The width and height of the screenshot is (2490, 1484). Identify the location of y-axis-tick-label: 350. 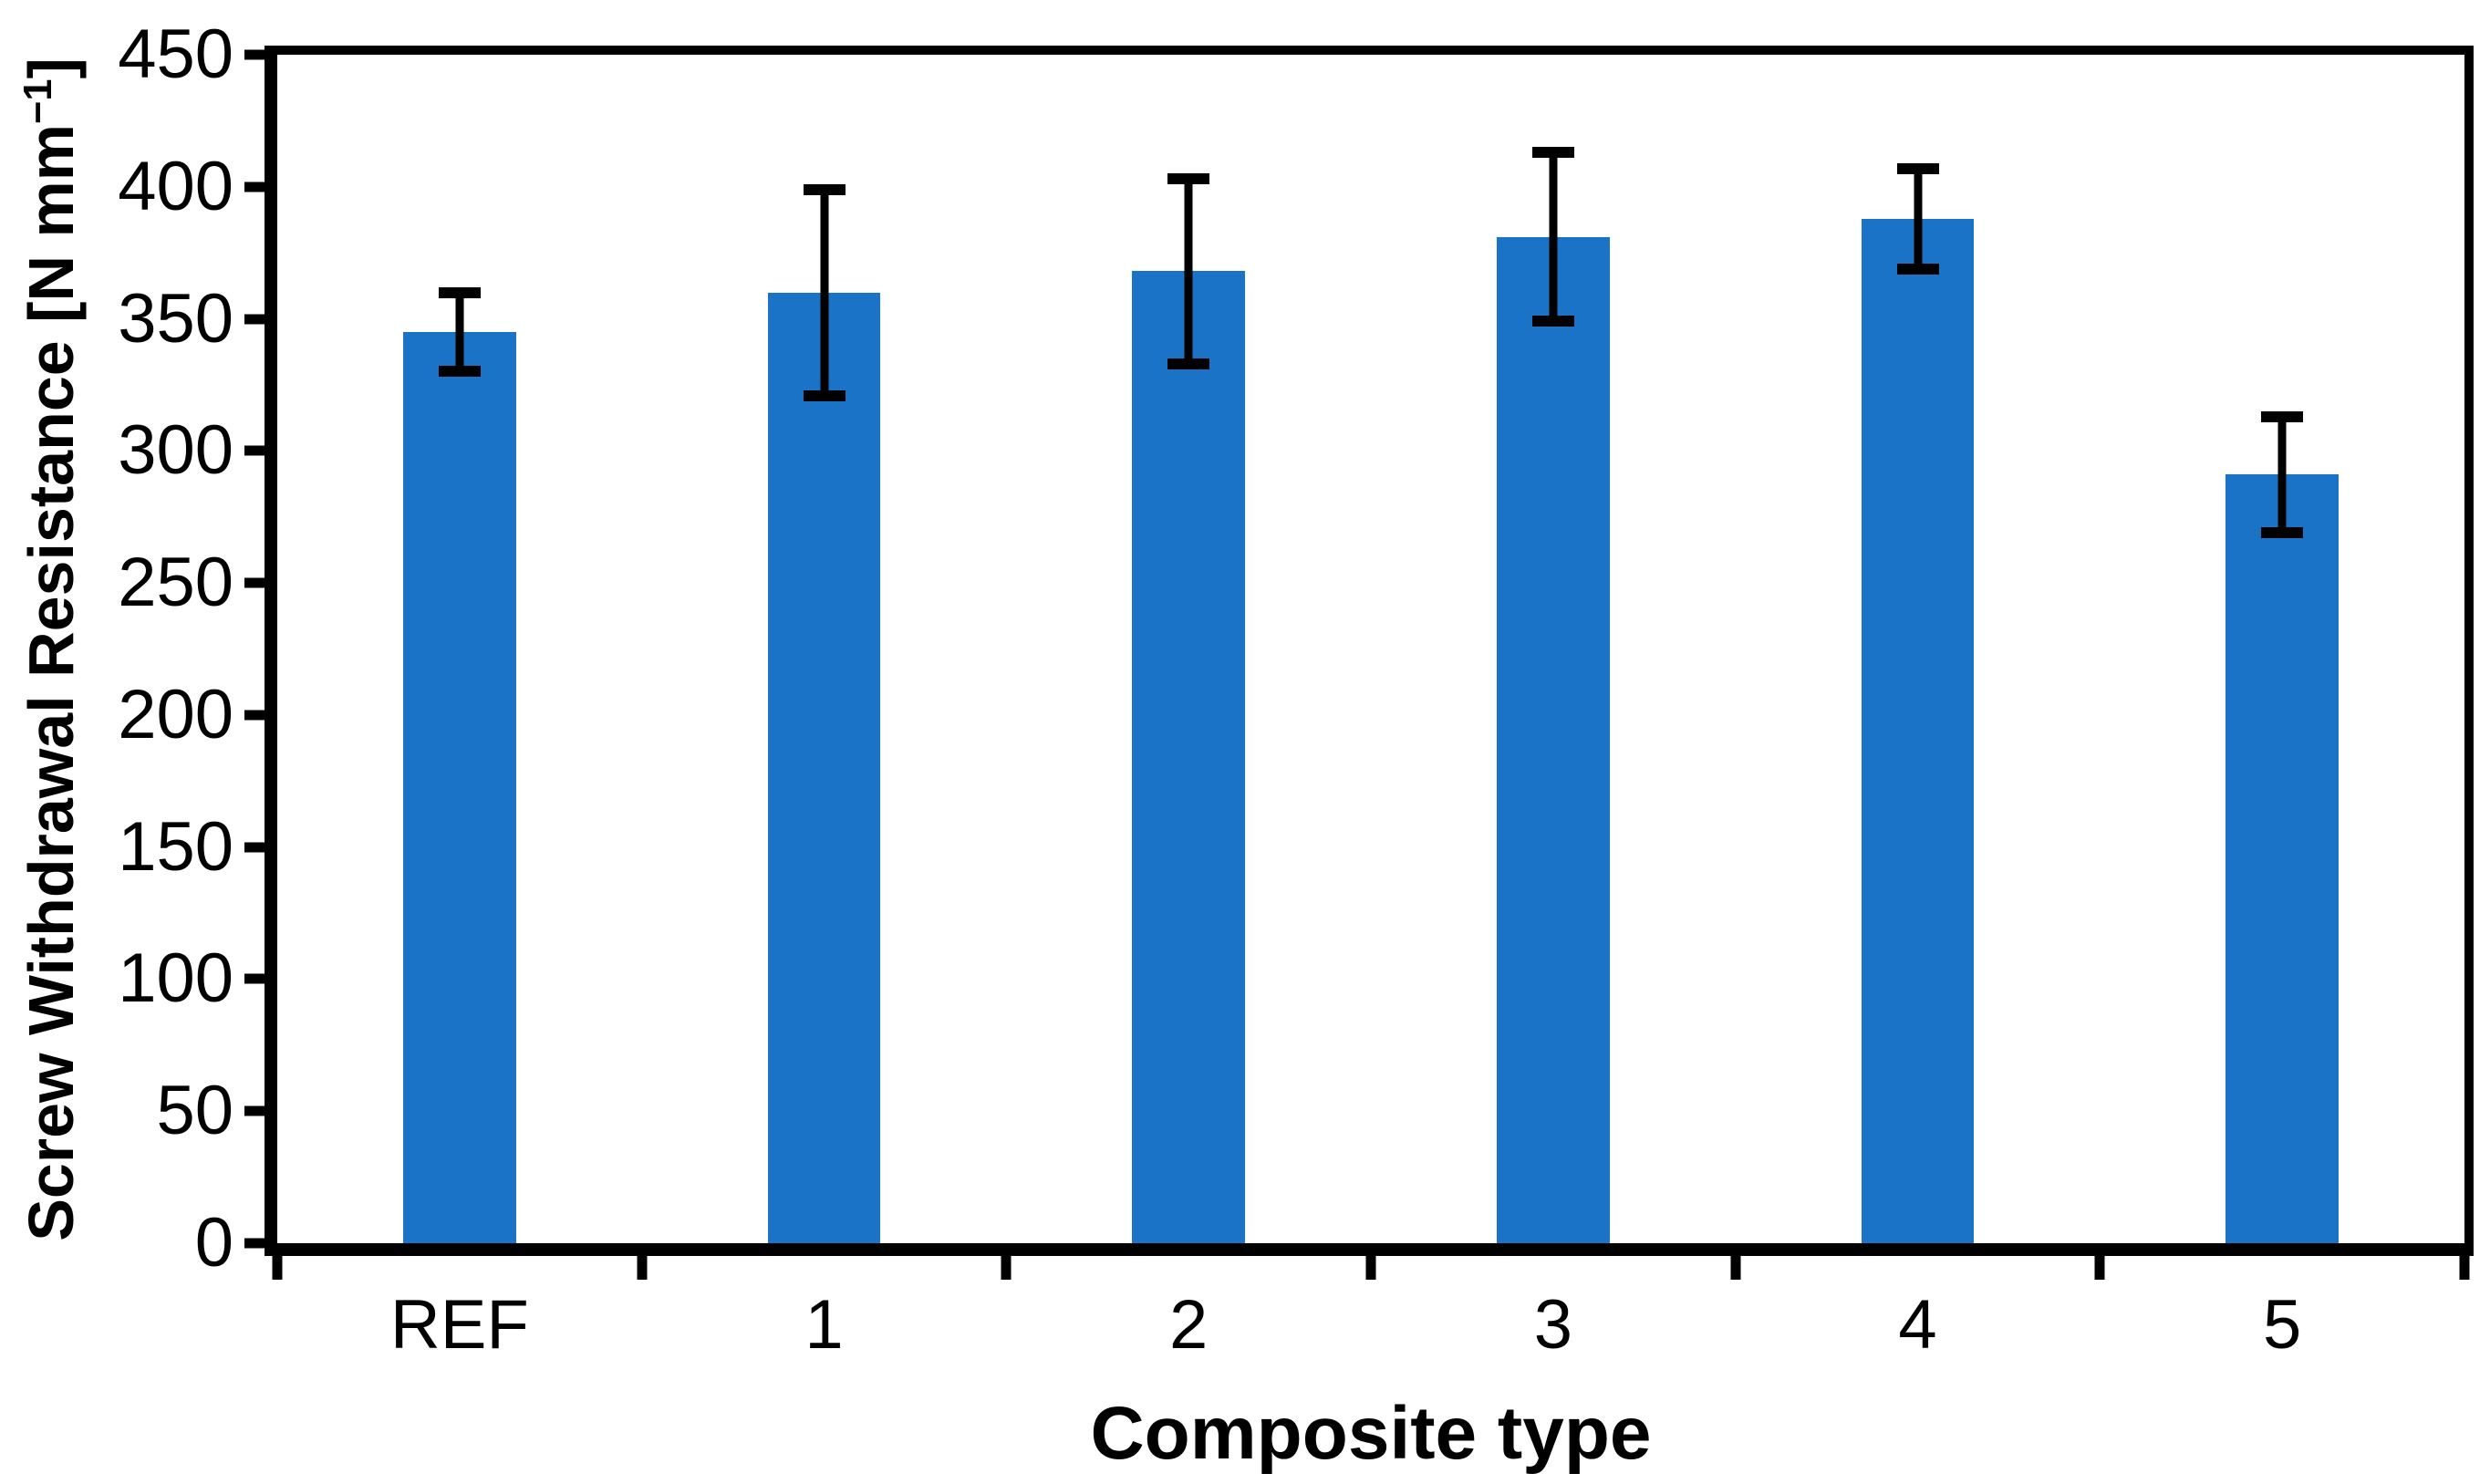
(175, 319).